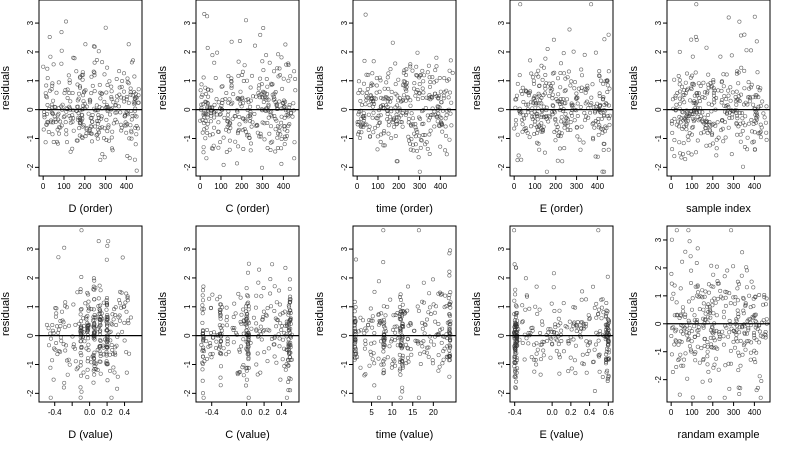 Image resolution: width=800 pixels, height=450 pixels. What do you see at coordinates (420, 186) in the screenshot?
I see `x-tick-label: 300` at bounding box center [420, 186].